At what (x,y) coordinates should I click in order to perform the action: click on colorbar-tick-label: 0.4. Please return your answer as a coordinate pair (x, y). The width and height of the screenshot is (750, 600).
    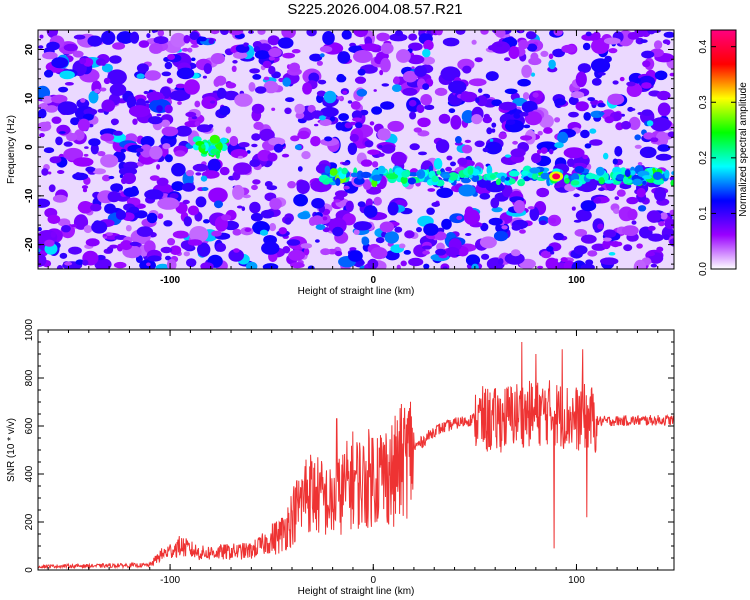
    Looking at the image, I should click on (703, 46).